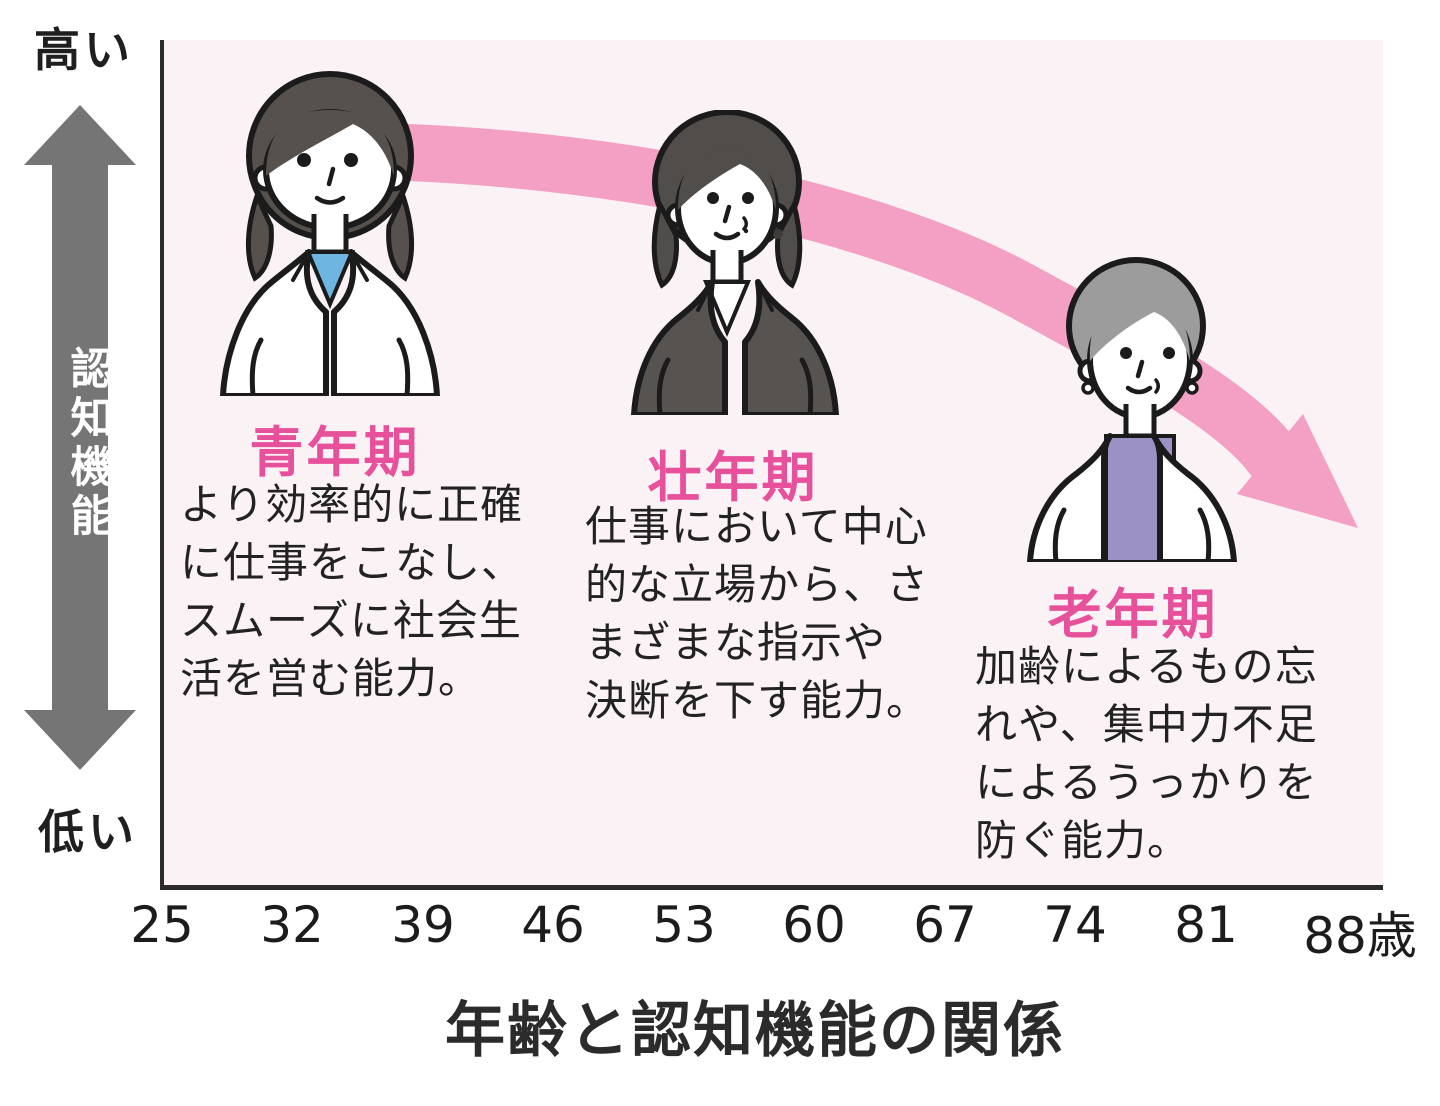 The image size is (1440, 1106). Describe the element at coordinates (733, 477) in the screenshot. I see `stage-heading-sonenki: 壮年期` at that location.